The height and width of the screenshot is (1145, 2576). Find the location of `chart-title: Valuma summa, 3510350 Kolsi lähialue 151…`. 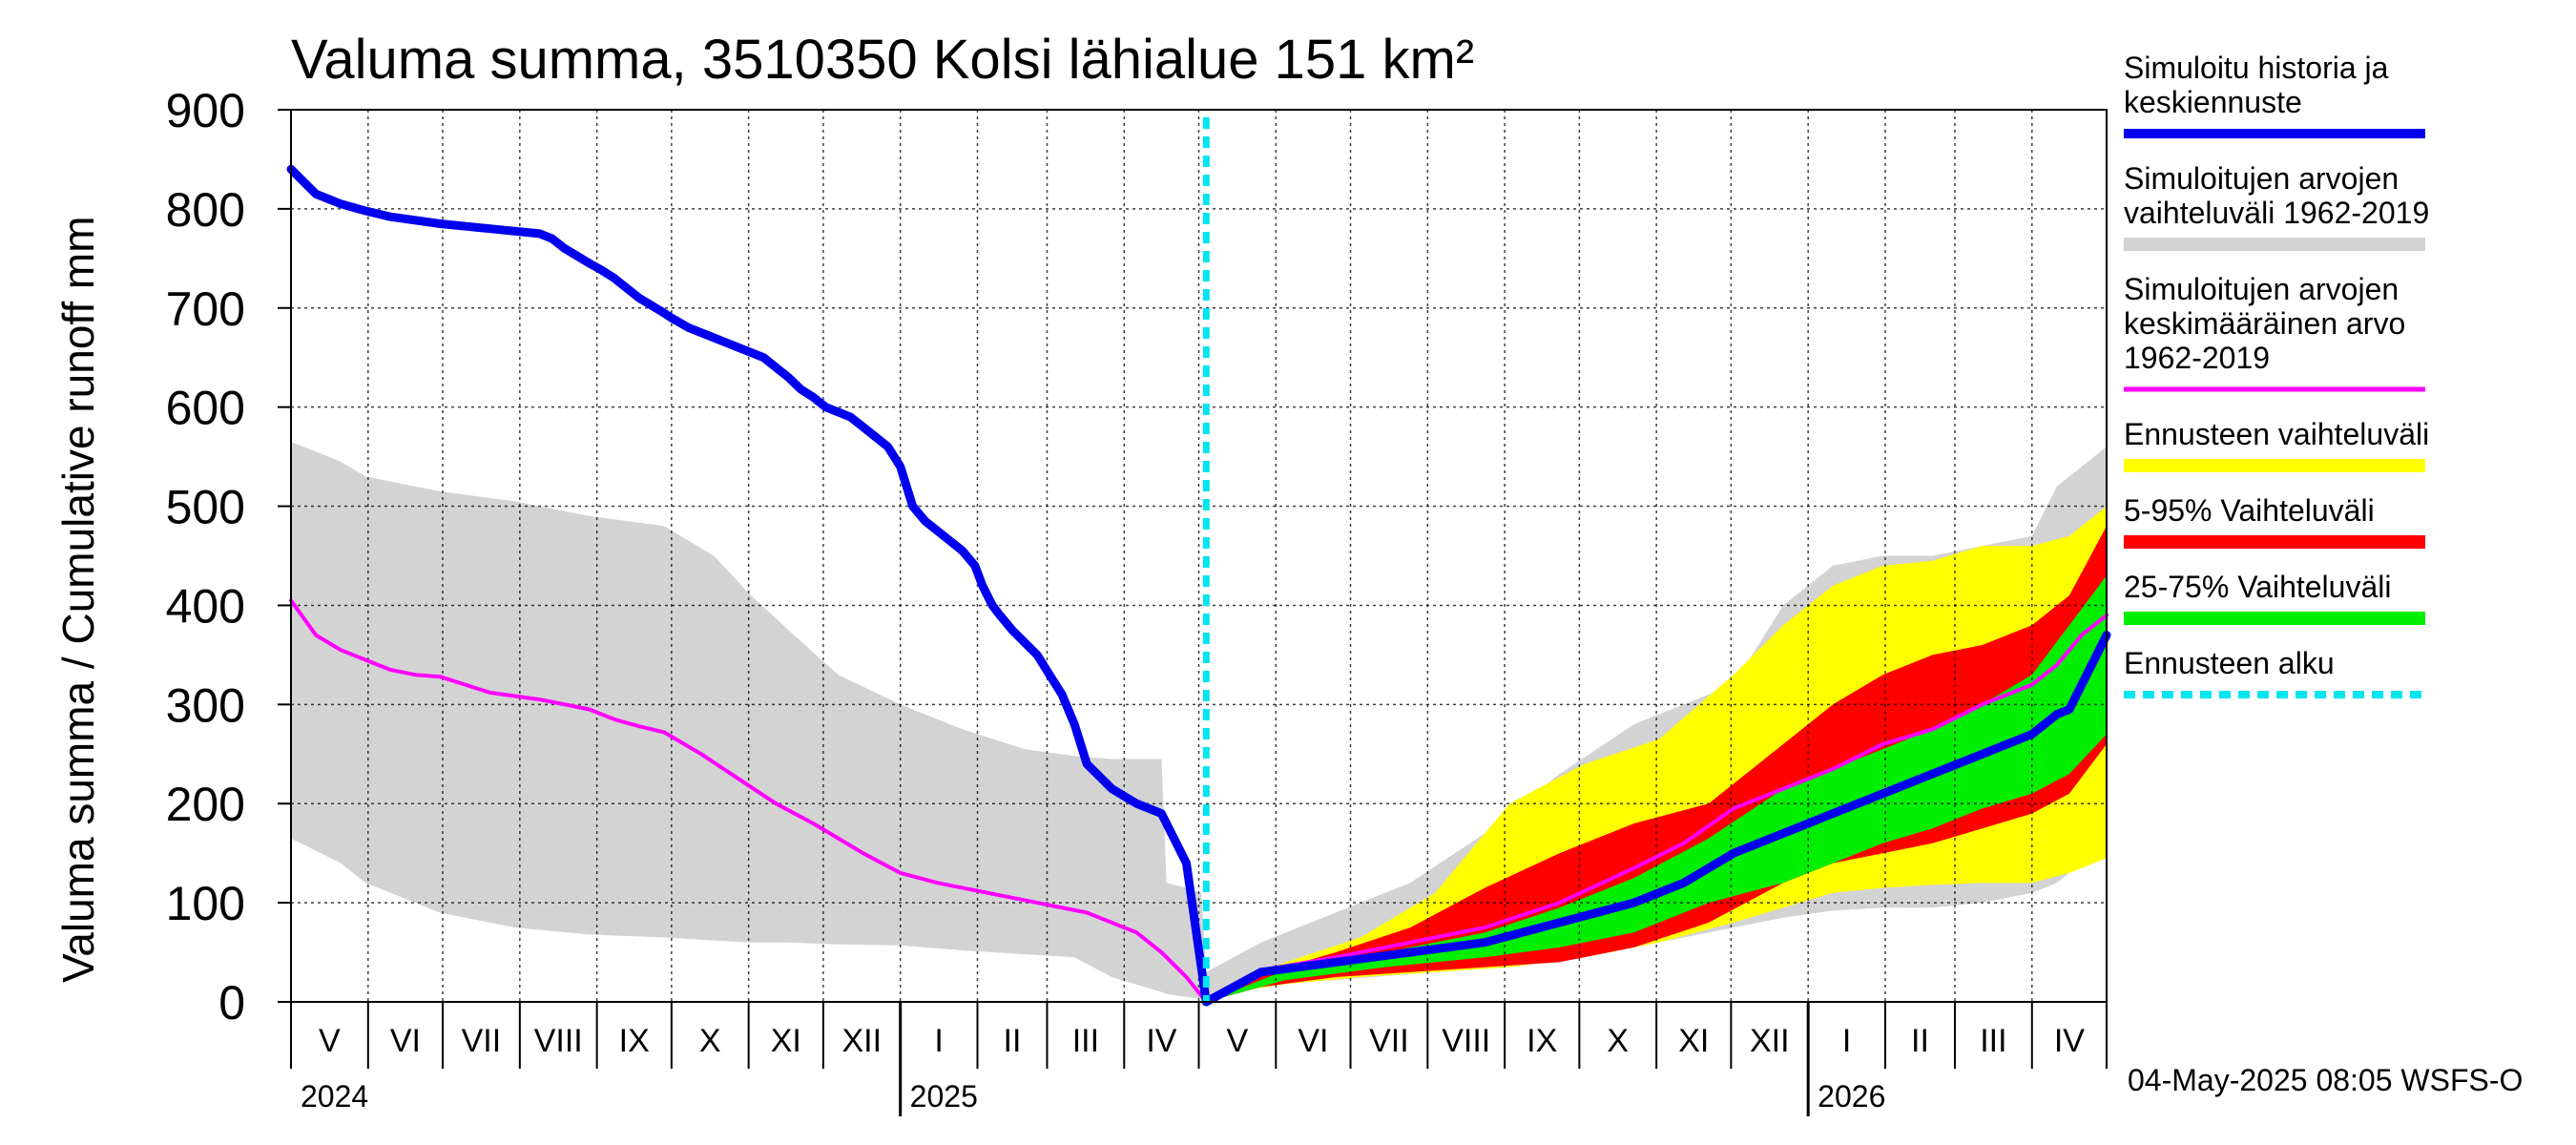

chart-title: Valuma summa, 3510350 Kolsi lähialue 151… is located at coordinates (882, 60).